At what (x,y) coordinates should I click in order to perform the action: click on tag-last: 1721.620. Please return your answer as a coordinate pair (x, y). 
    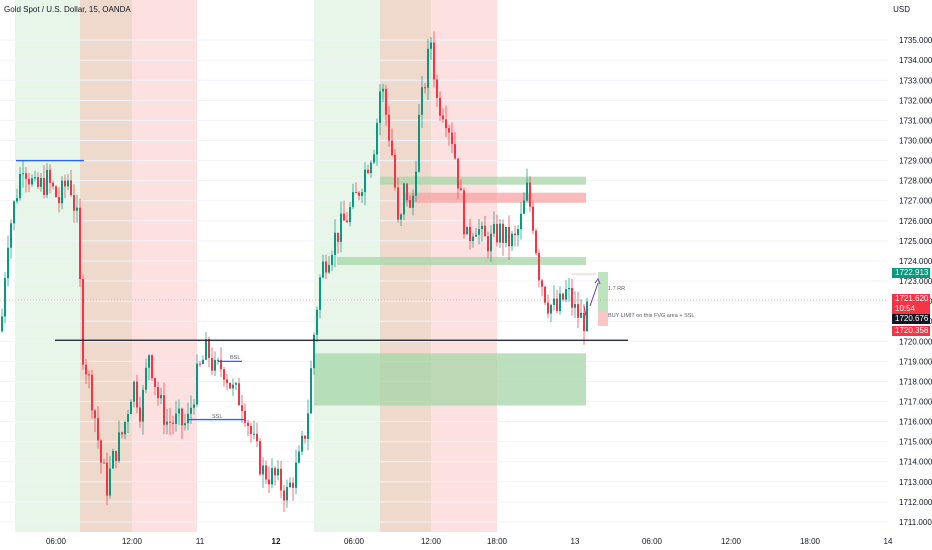
    Looking at the image, I should click on (911, 299).